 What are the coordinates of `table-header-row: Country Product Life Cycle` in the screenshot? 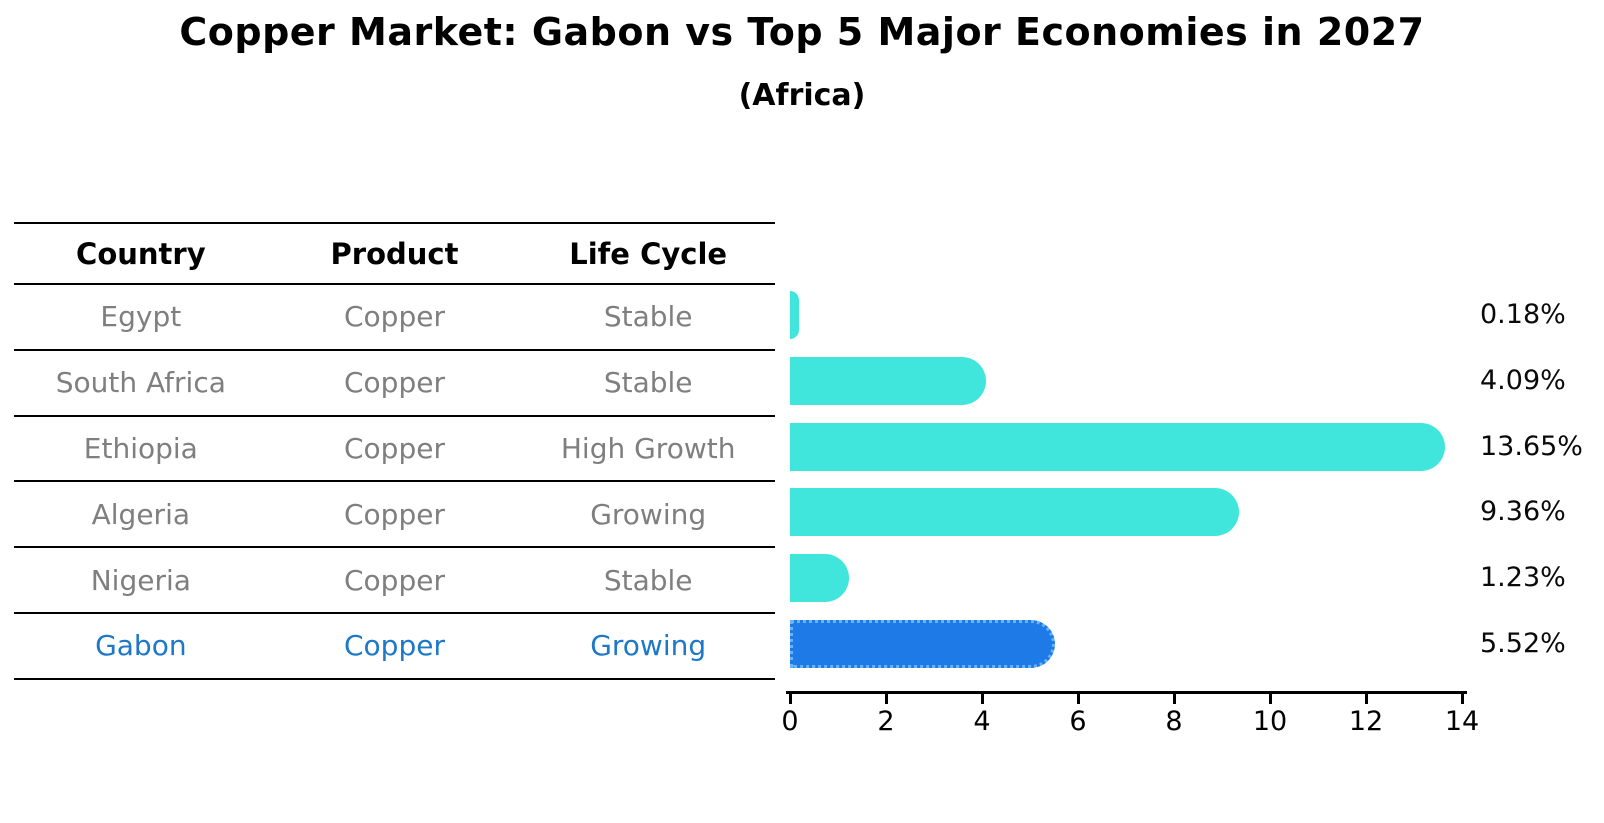 It's located at (394, 253).